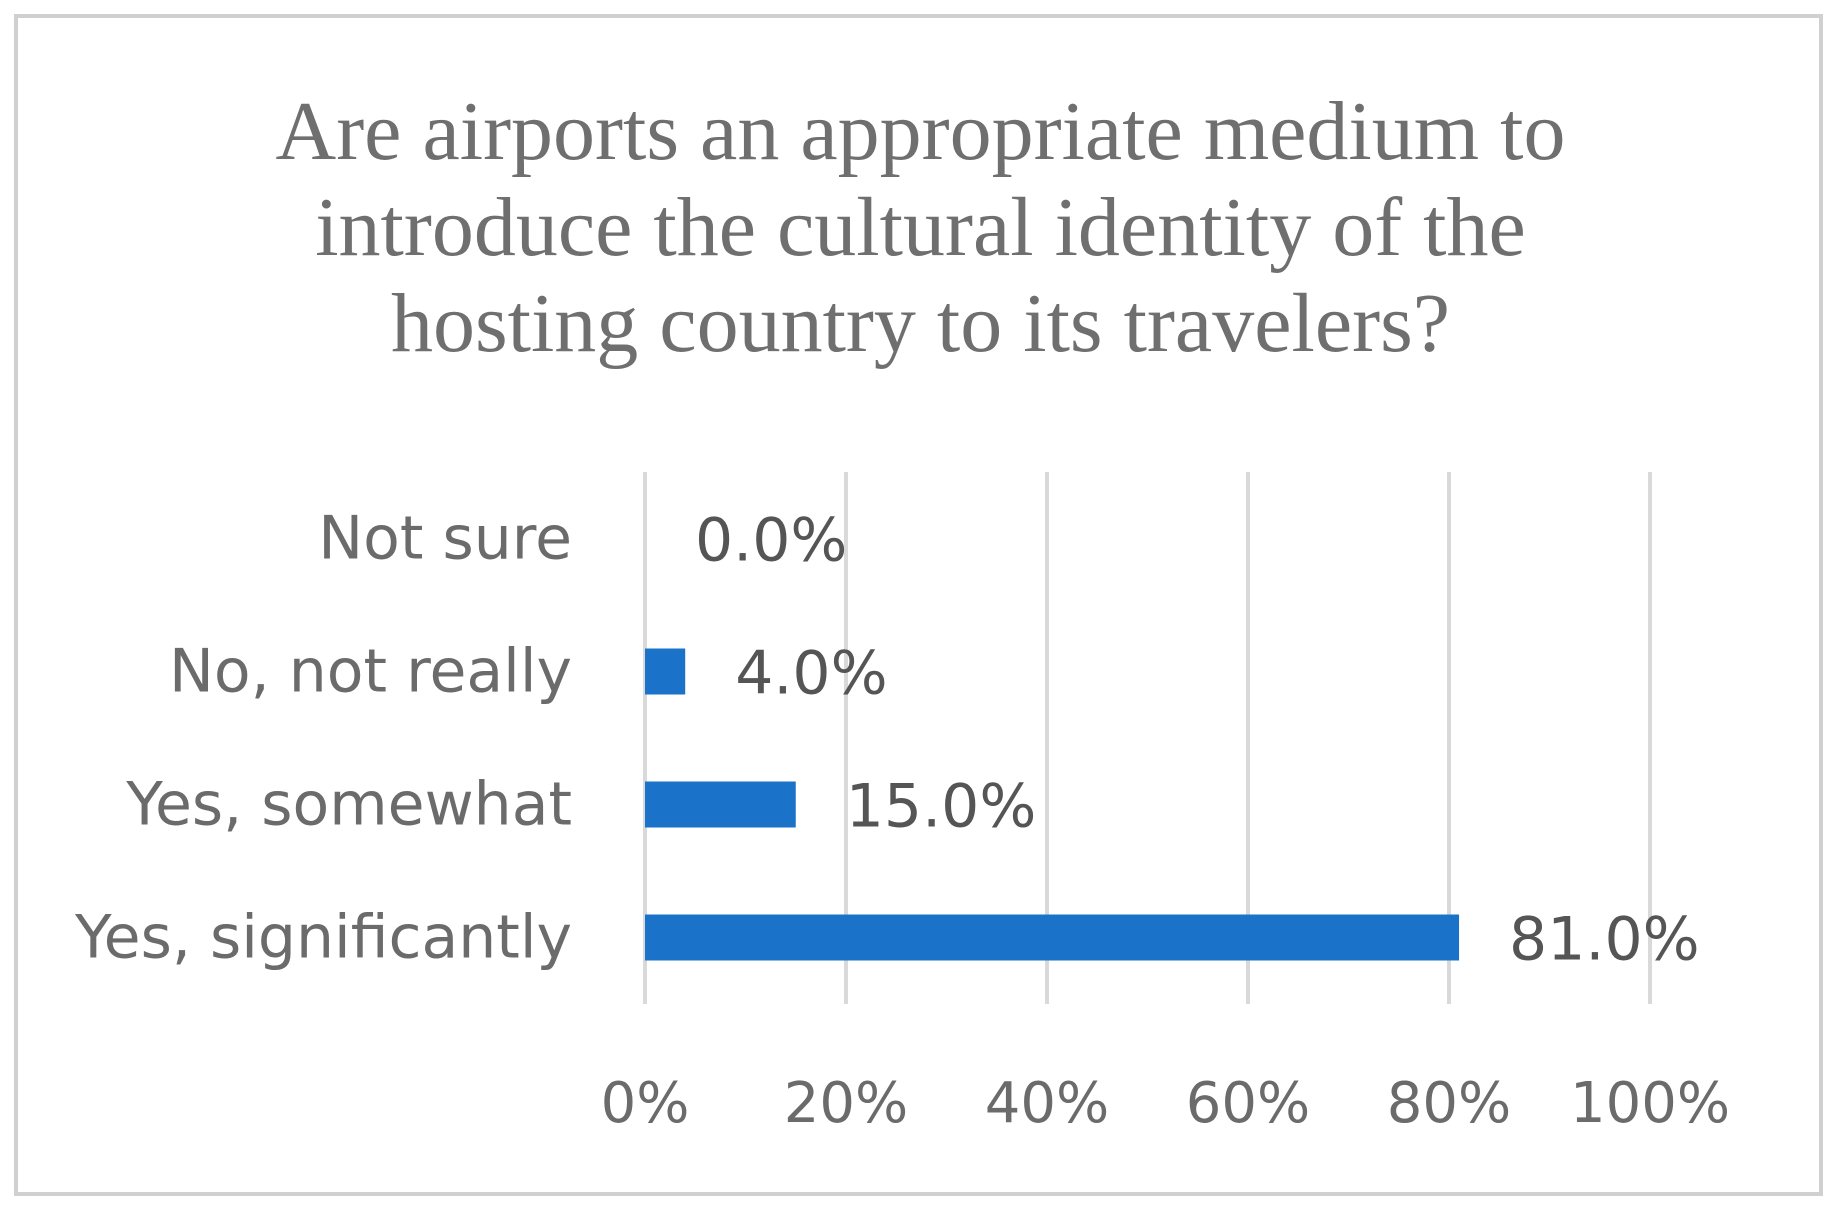 Image resolution: width=1841 pixels, height=1214 pixels. Describe the element at coordinates (1047, 1103) in the screenshot. I see `x-tick-label-2: 40%` at that location.